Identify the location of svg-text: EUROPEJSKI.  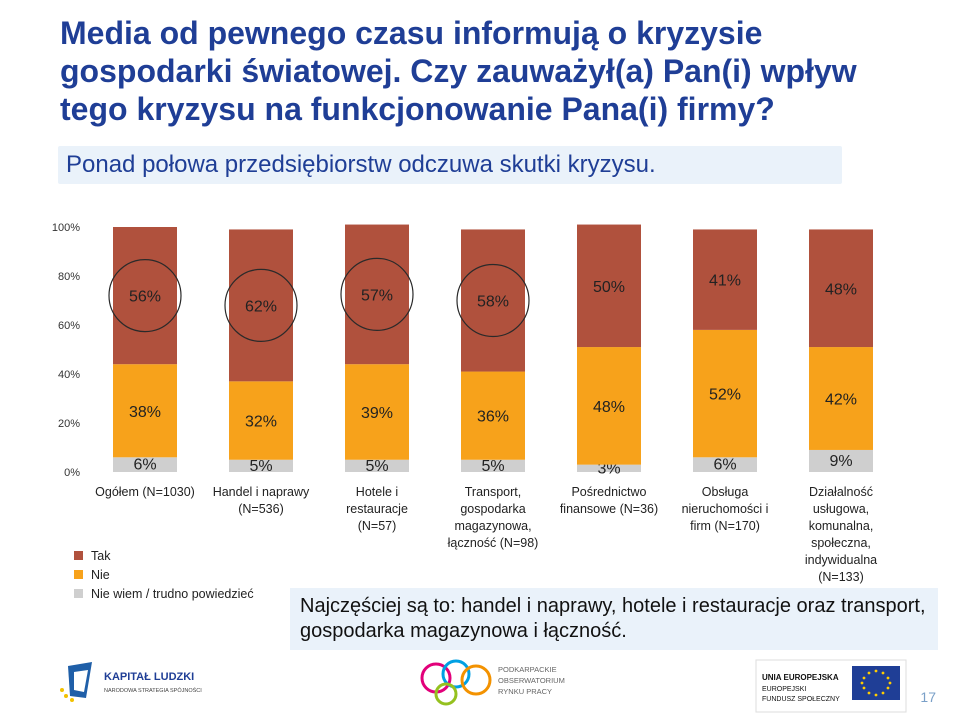
(784, 689).